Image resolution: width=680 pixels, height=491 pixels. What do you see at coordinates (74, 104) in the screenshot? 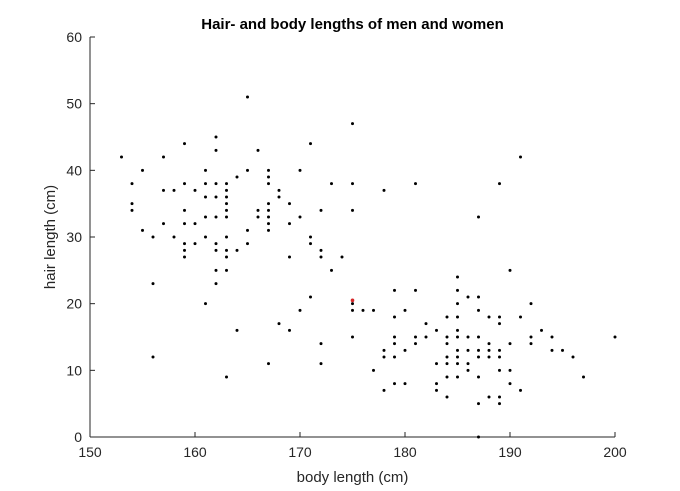
I see `y-tick-label: 50` at bounding box center [74, 104].